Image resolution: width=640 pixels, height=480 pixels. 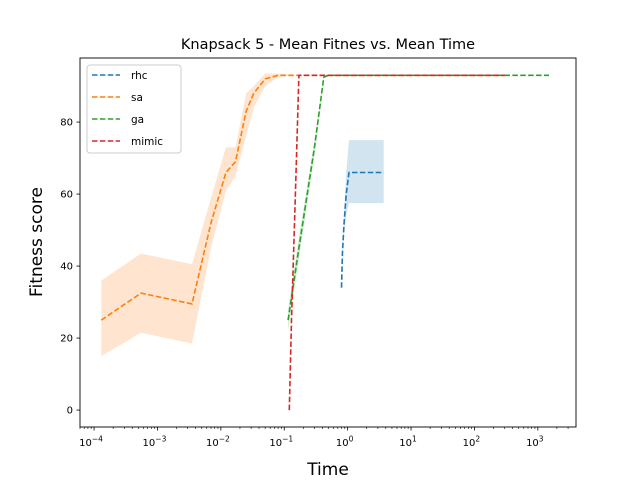 I want to click on y-axis-label: Fitness score, so click(x=37, y=242).